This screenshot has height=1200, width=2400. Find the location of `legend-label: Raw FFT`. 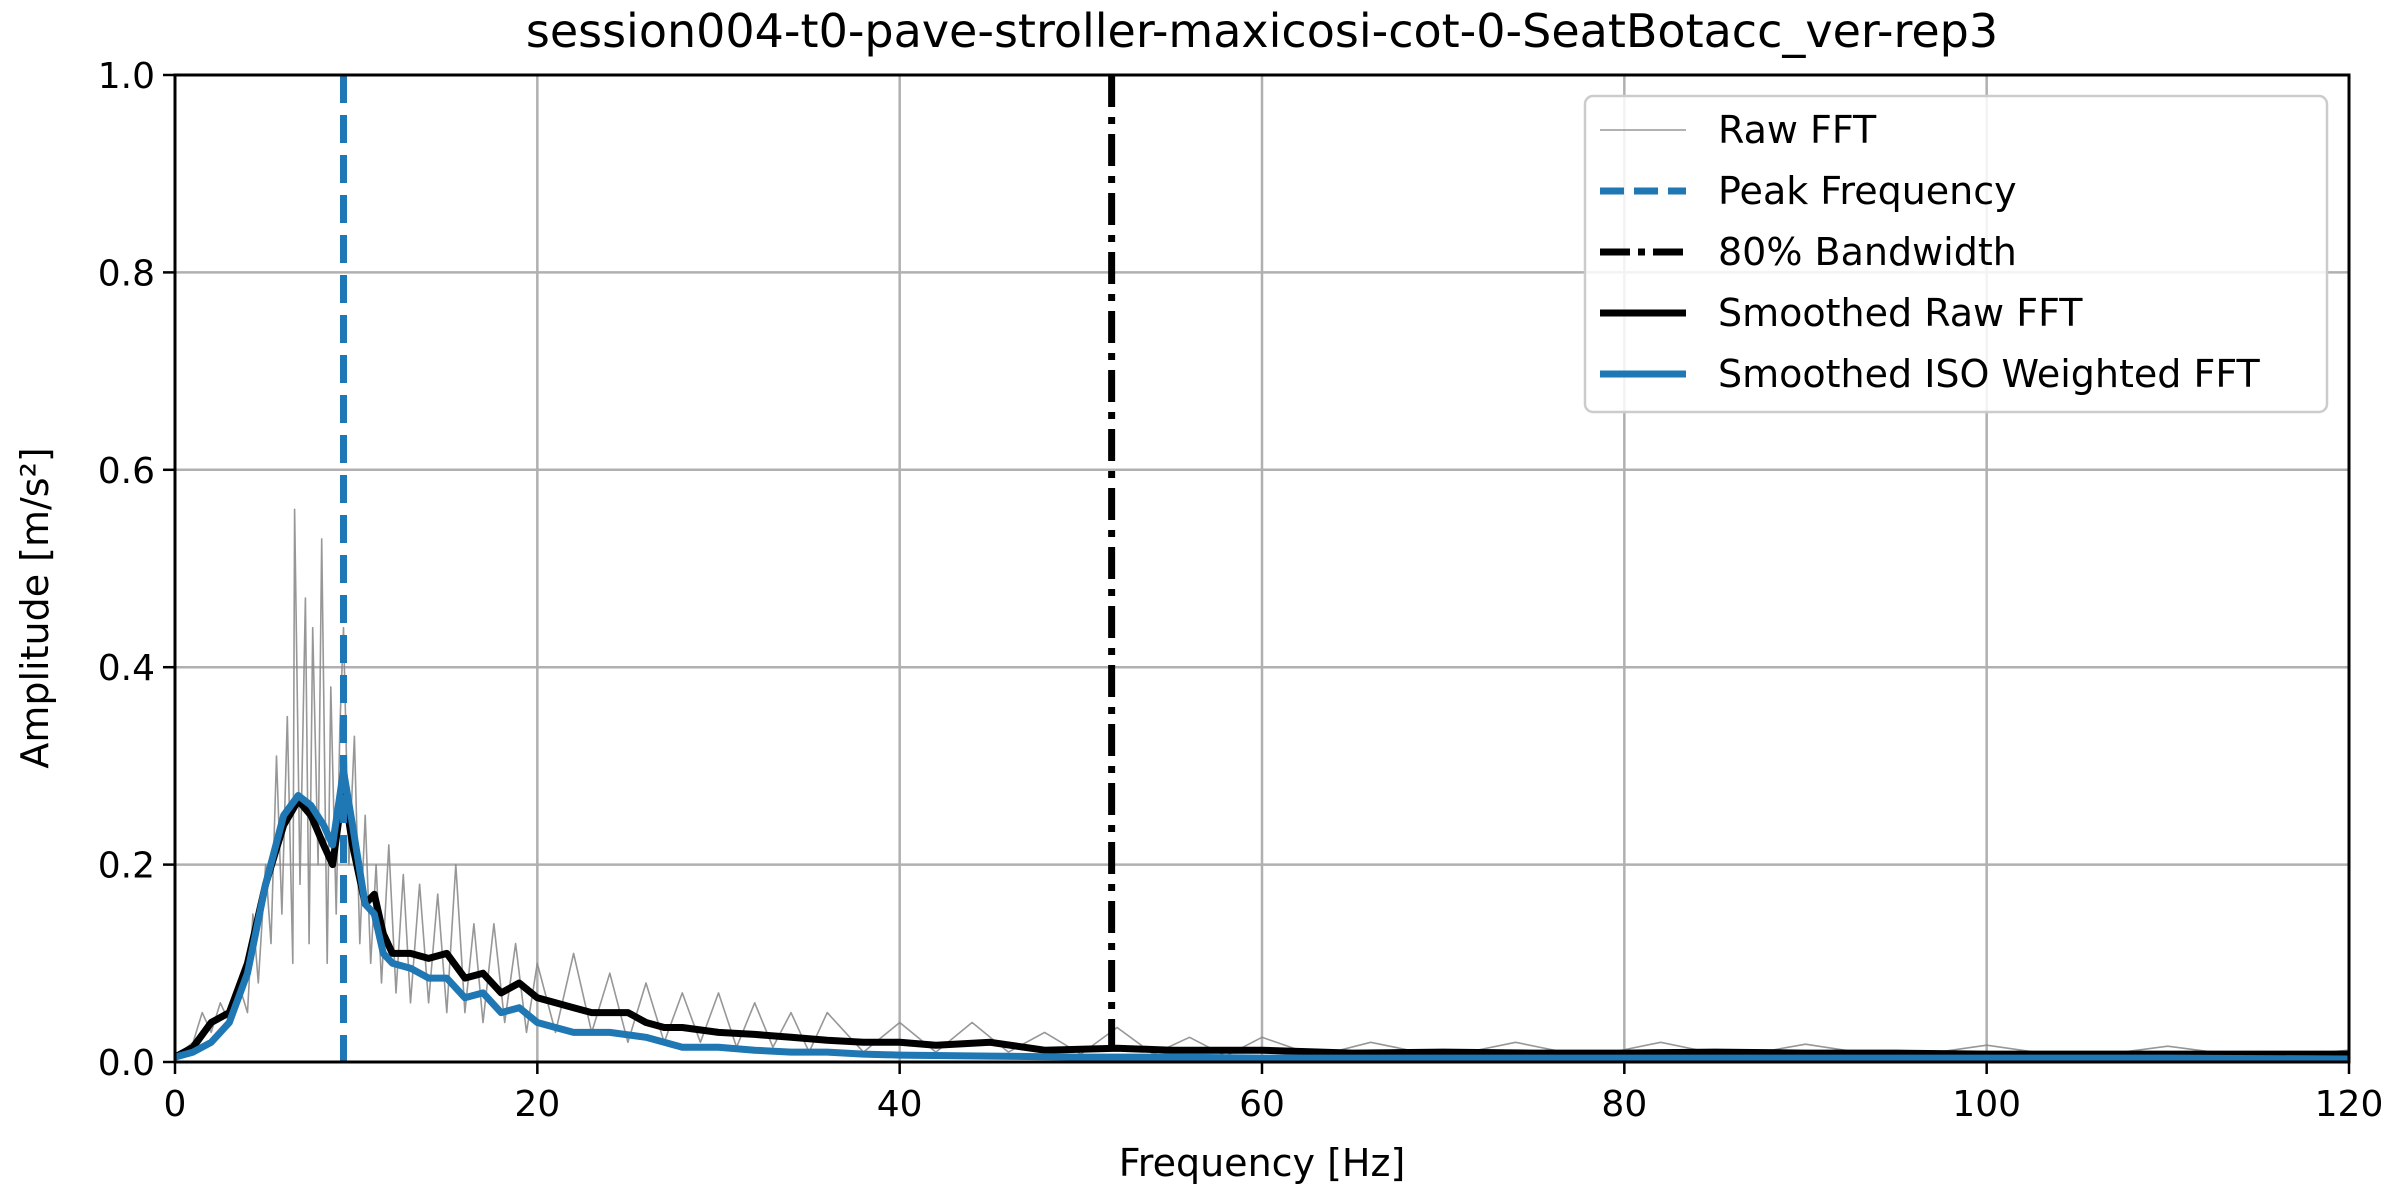

legend-label: Raw FFT is located at coordinates (1797, 130).